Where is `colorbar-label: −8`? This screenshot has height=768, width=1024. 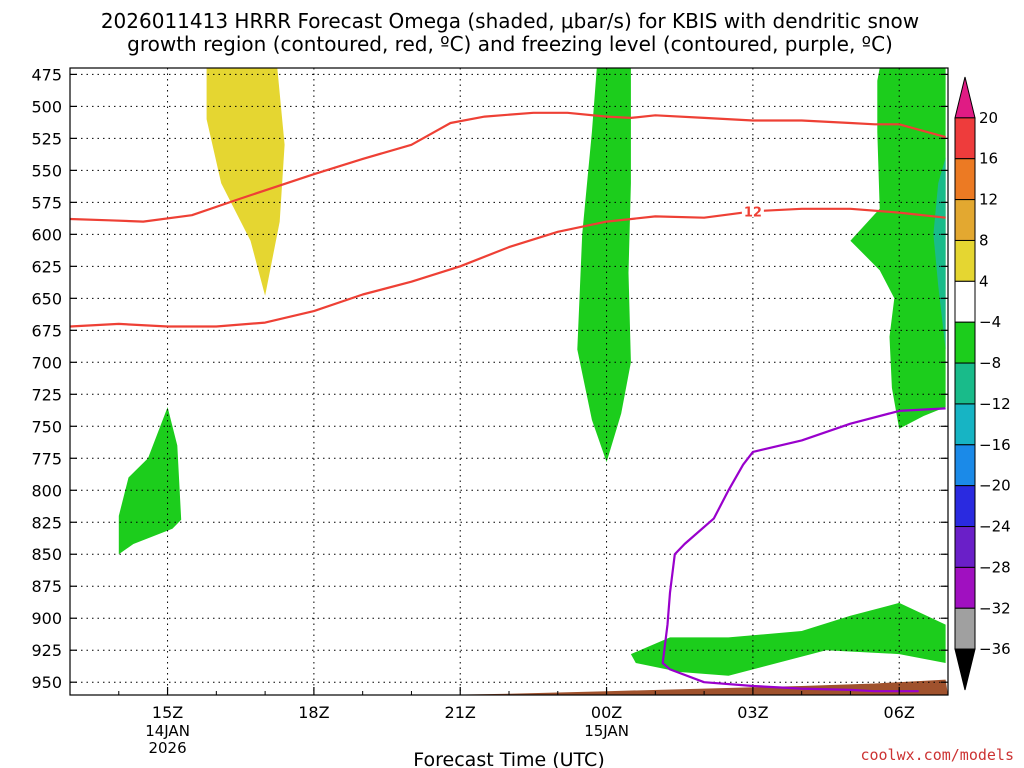
colorbar-label: −8 is located at coordinates (990, 363).